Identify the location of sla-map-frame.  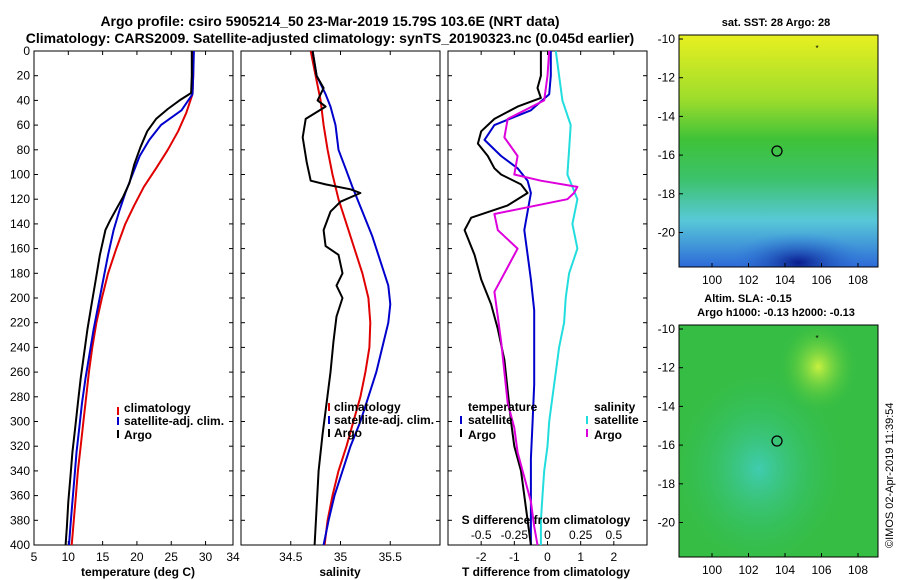
(778, 441).